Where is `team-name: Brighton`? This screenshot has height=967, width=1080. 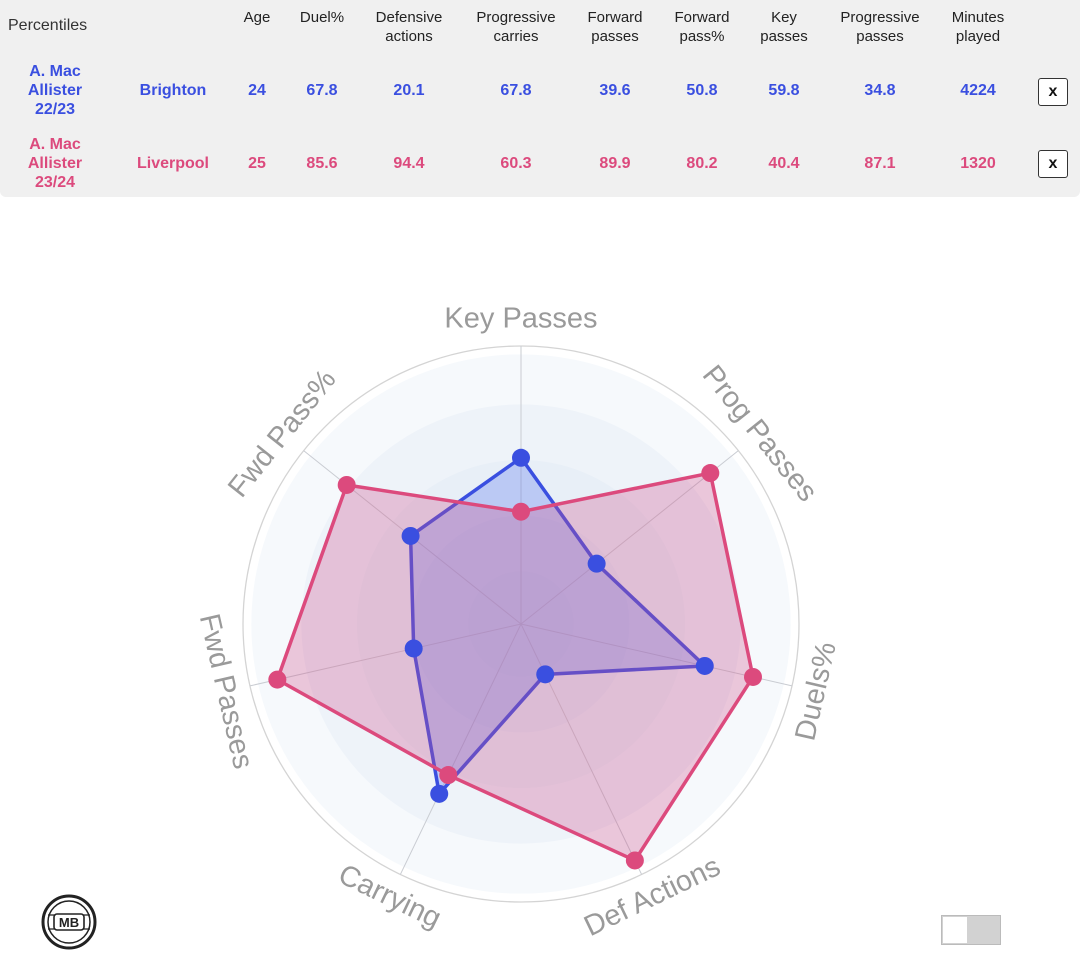 team-name: Brighton is located at coordinates (173, 90).